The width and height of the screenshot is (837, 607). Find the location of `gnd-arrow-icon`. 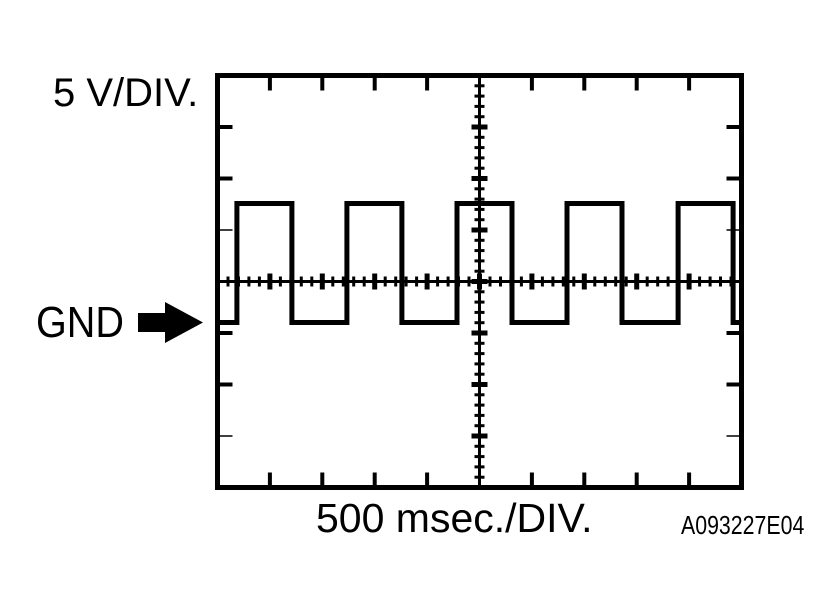

gnd-arrow-icon is located at coordinates (170, 322).